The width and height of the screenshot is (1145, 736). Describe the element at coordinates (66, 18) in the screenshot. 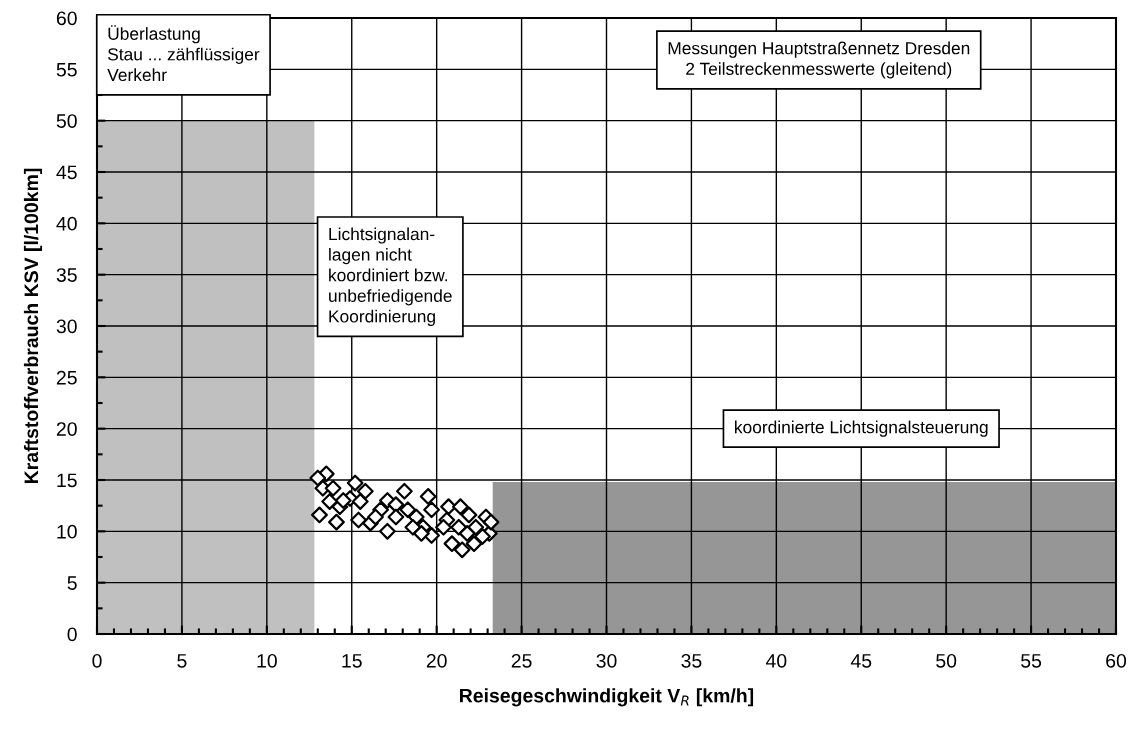

I see `y-tick-label: 60` at that location.